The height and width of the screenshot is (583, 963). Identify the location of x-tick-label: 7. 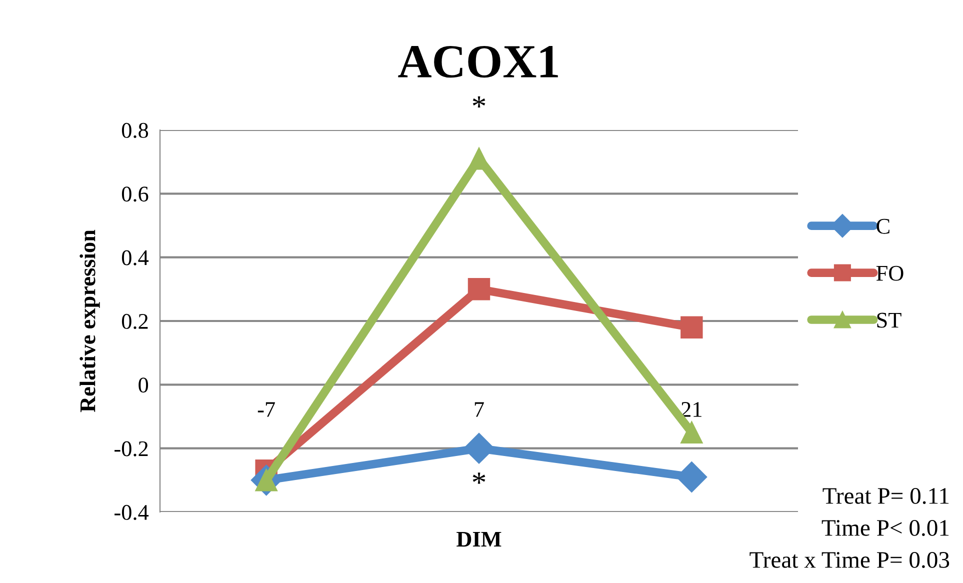
(479, 409).